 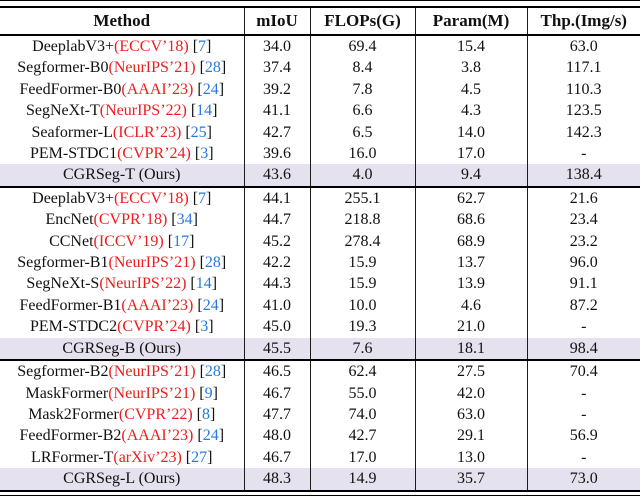 I want to click on citation-link: 8, so click(x=205, y=414).